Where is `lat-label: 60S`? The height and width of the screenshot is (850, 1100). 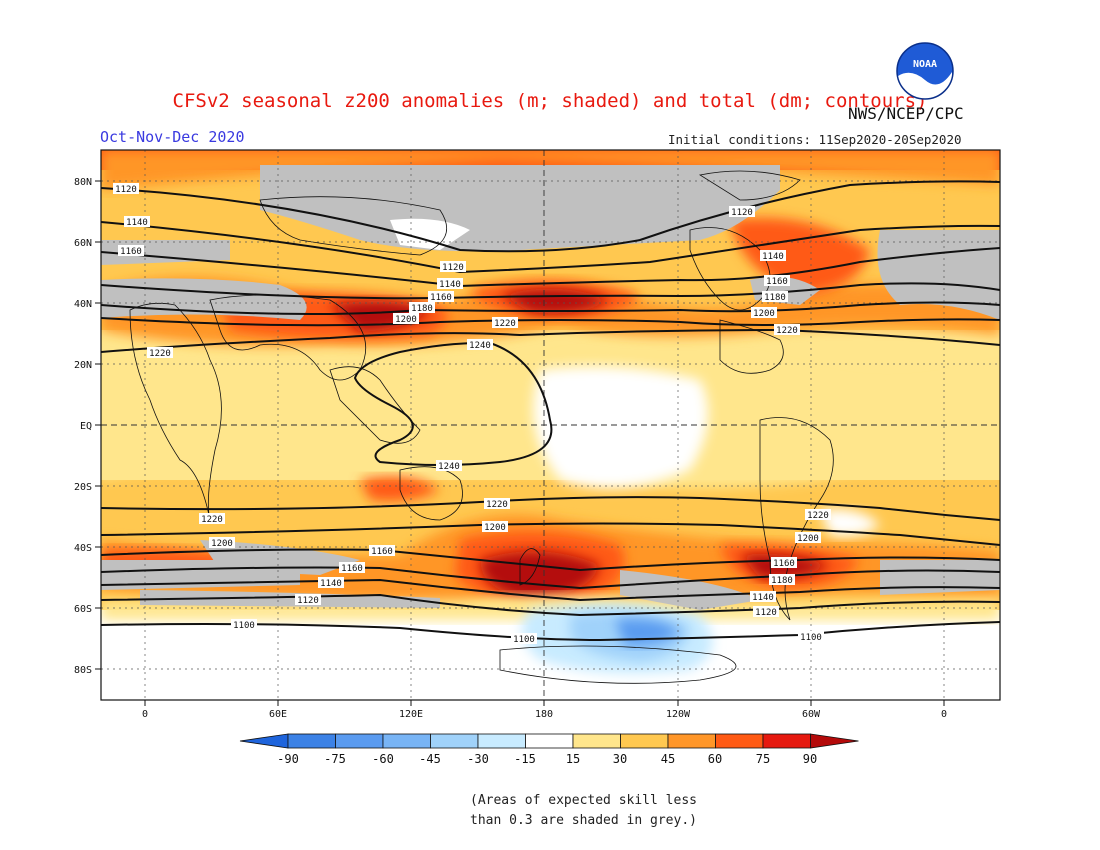 lat-label: 60S is located at coordinates (83, 609).